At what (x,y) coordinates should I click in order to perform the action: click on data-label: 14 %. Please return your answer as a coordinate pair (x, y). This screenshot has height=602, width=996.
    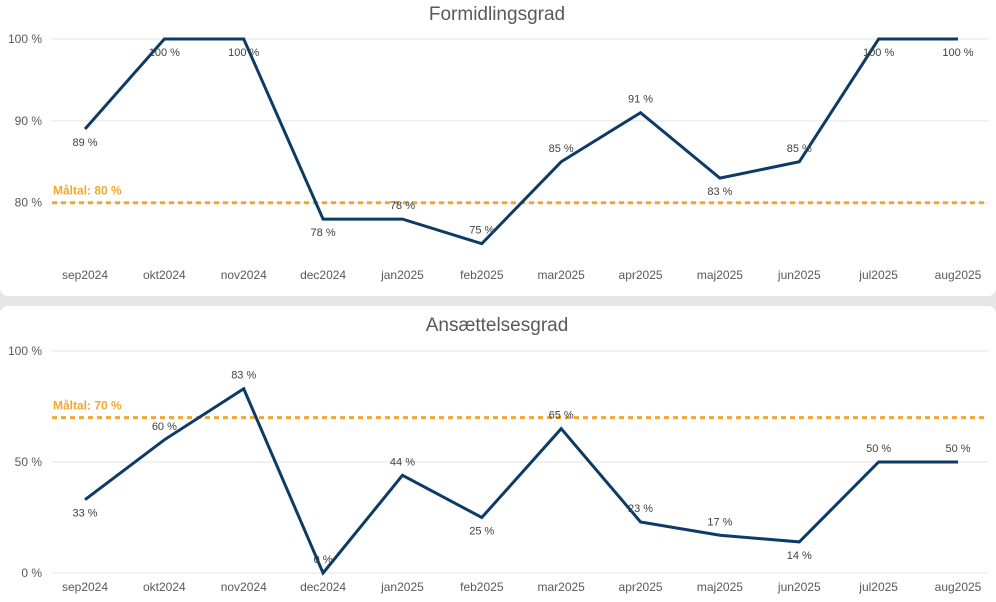
    Looking at the image, I should click on (799, 556).